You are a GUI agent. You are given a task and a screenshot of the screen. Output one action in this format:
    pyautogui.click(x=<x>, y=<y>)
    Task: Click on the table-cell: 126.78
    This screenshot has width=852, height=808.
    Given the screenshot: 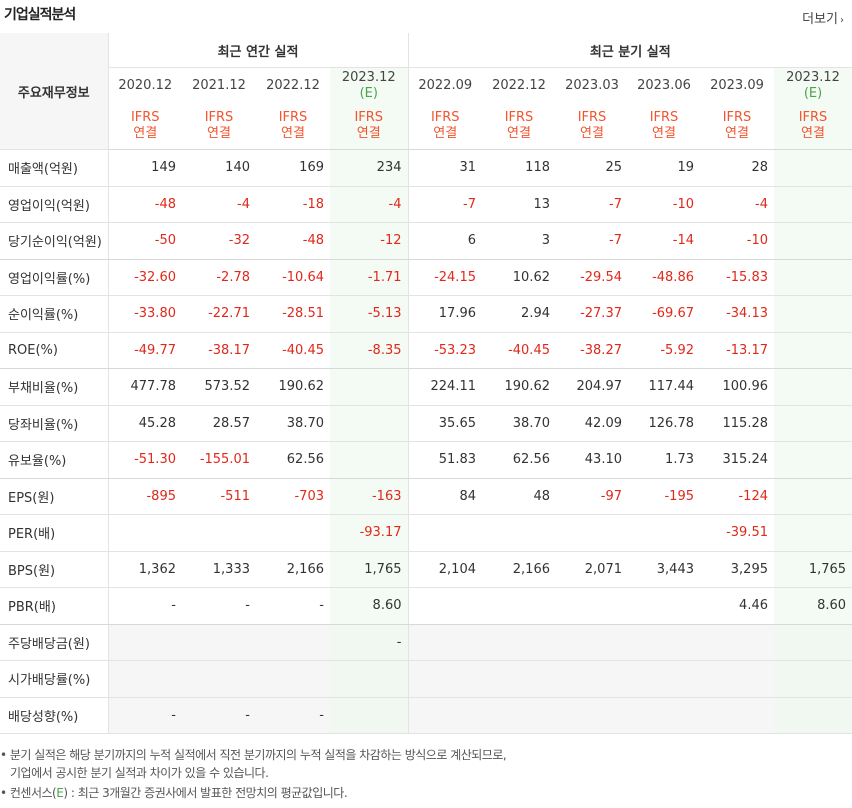 What is the action you would take?
    pyautogui.click(x=664, y=423)
    